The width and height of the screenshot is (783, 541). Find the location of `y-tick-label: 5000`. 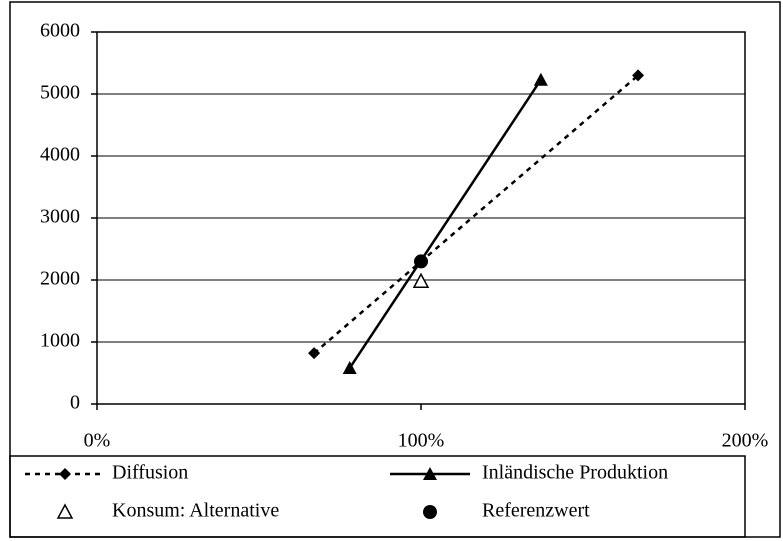

y-tick-label: 5000 is located at coordinates (60, 93).